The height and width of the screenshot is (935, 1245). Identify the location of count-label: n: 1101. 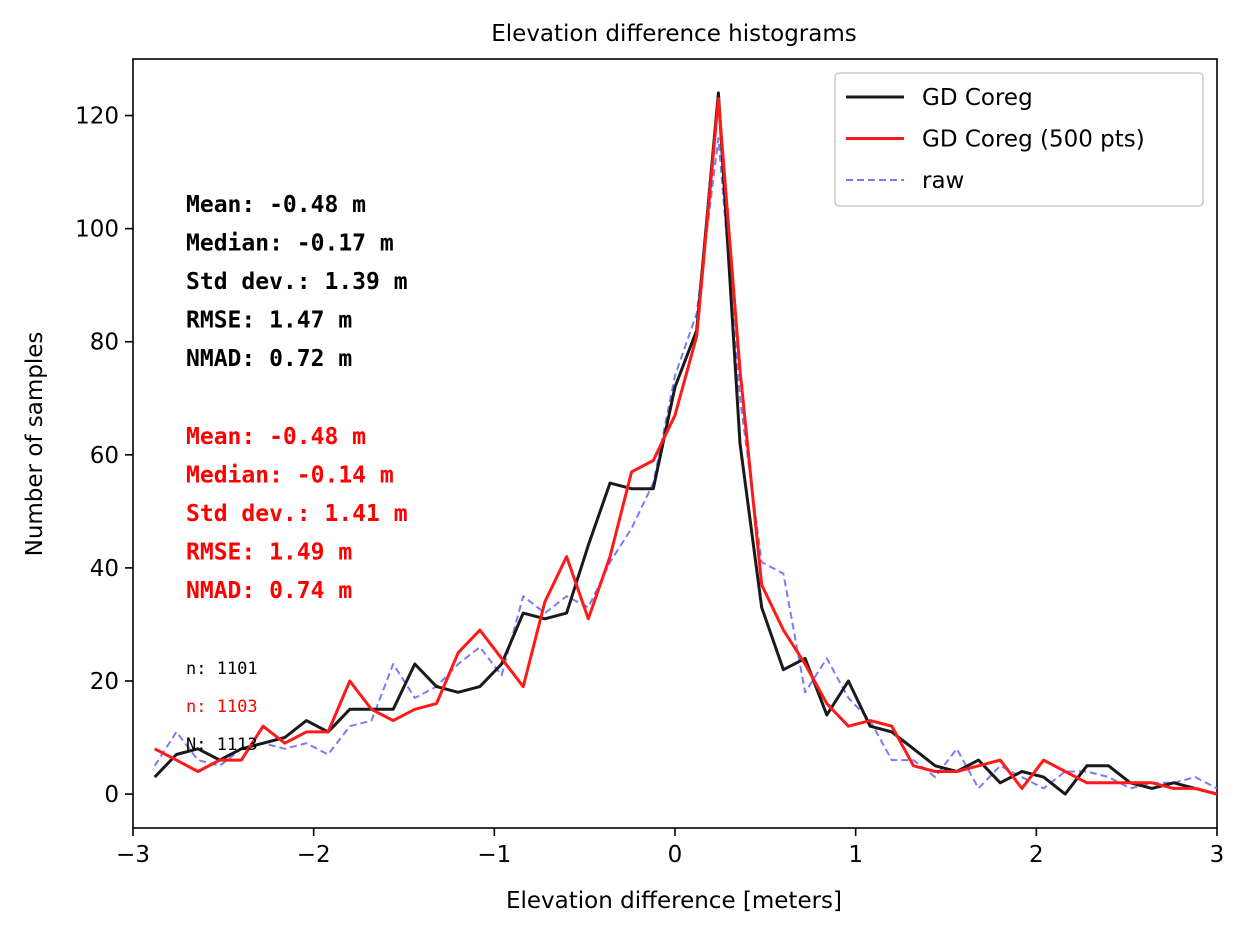
(222, 669).